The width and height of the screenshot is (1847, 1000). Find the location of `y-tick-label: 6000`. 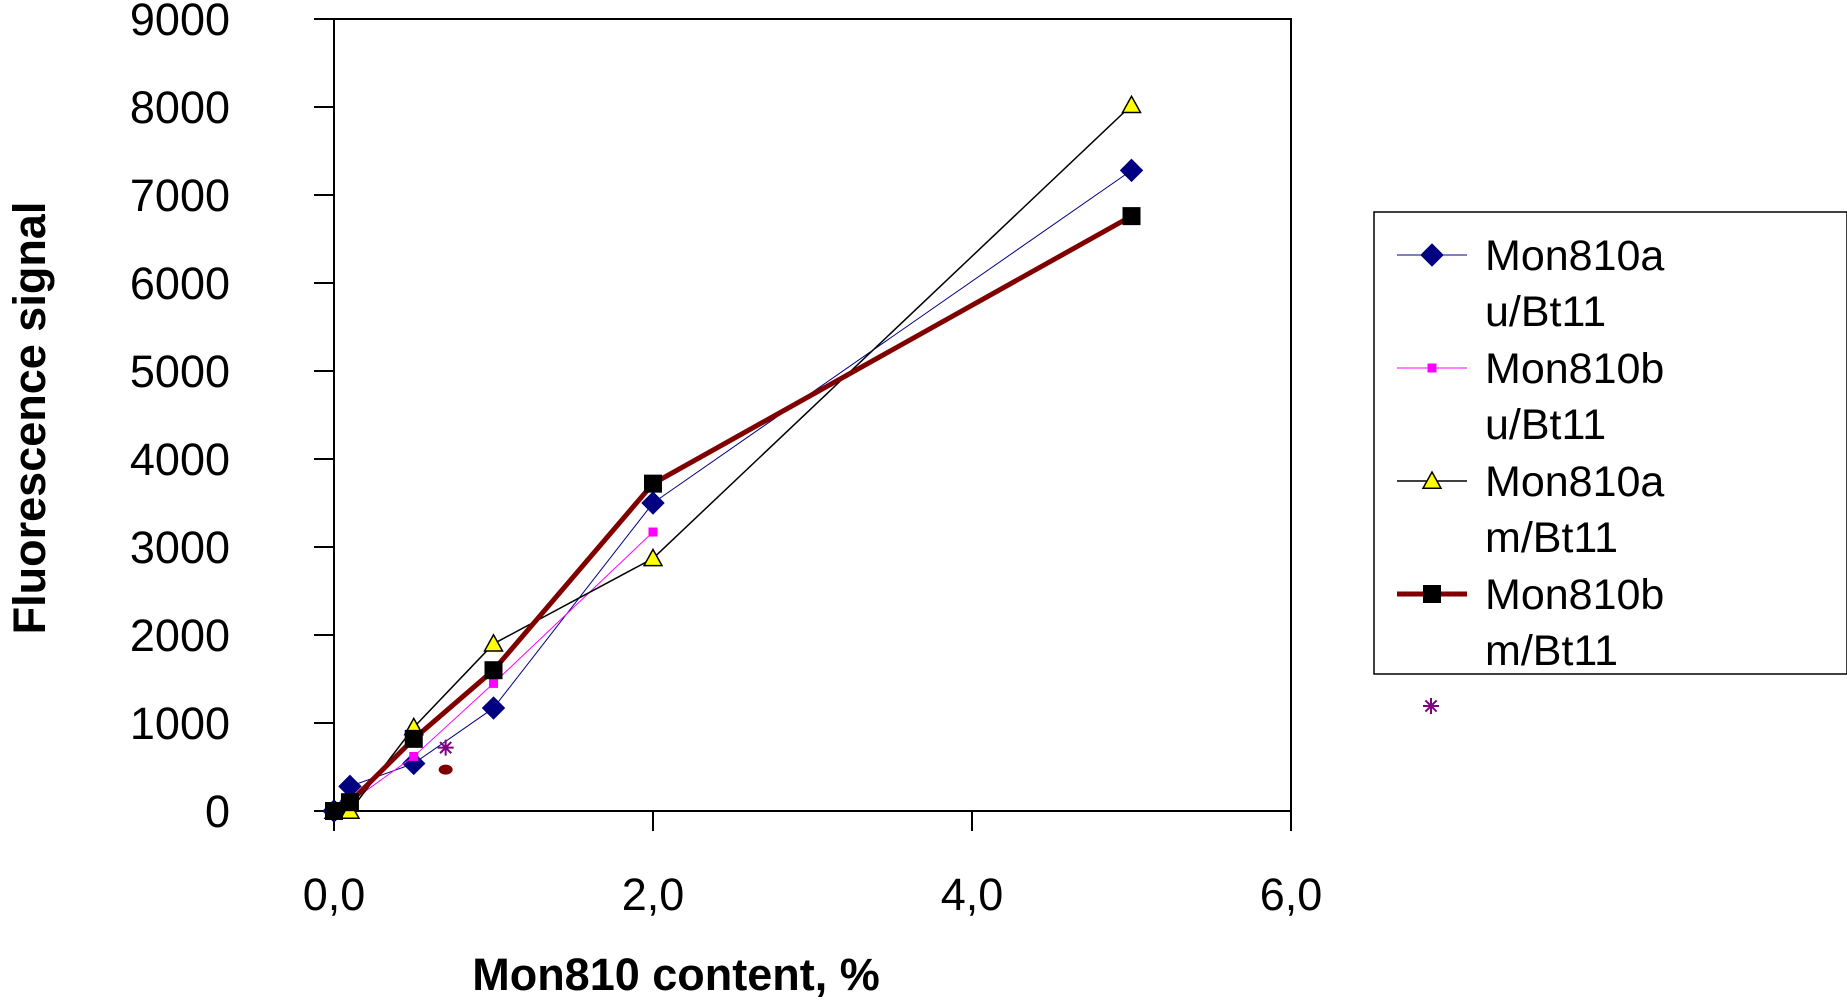

y-tick-label: 6000 is located at coordinates (180, 283).